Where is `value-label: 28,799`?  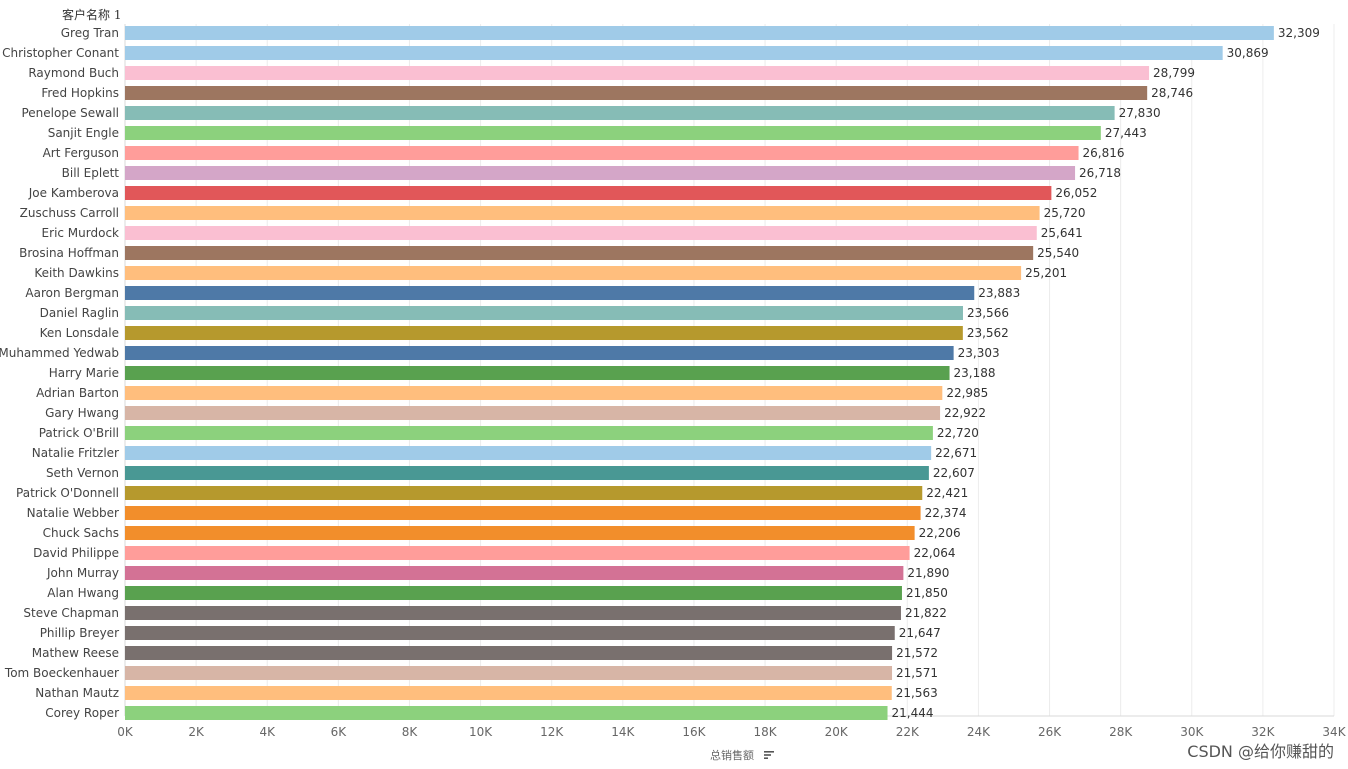
value-label: 28,799 is located at coordinates (1174, 73).